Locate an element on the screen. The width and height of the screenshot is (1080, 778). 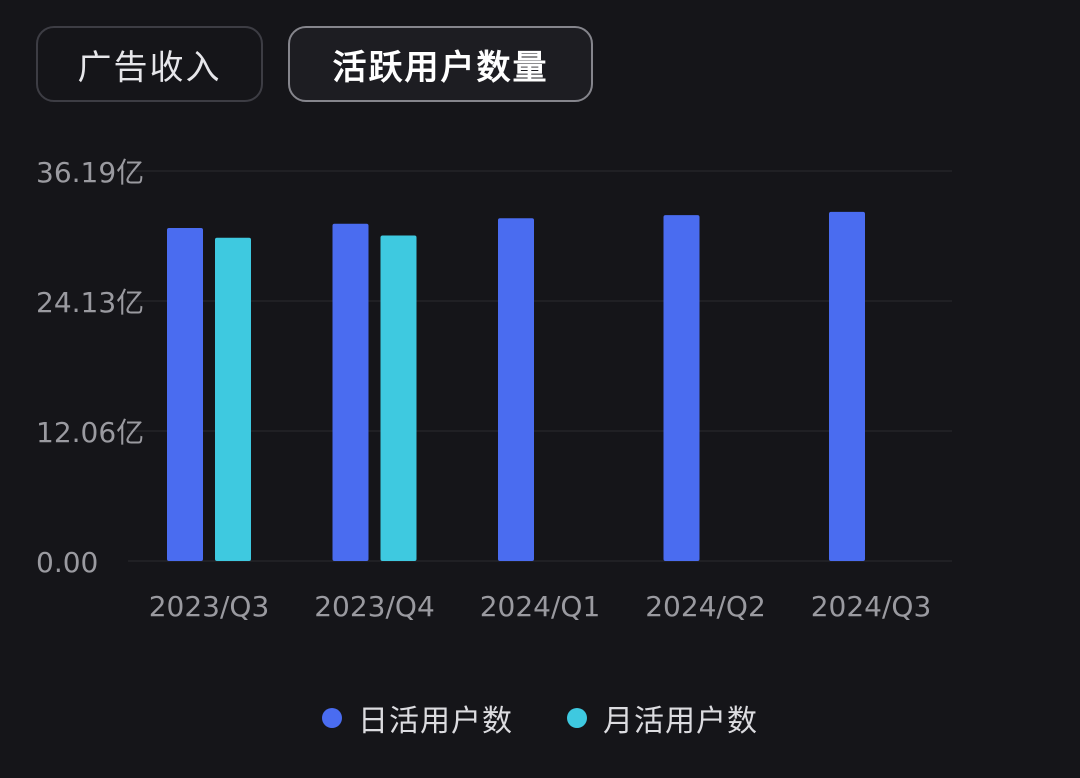
y-tick-label: 12.06亿 is located at coordinates (90, 432).